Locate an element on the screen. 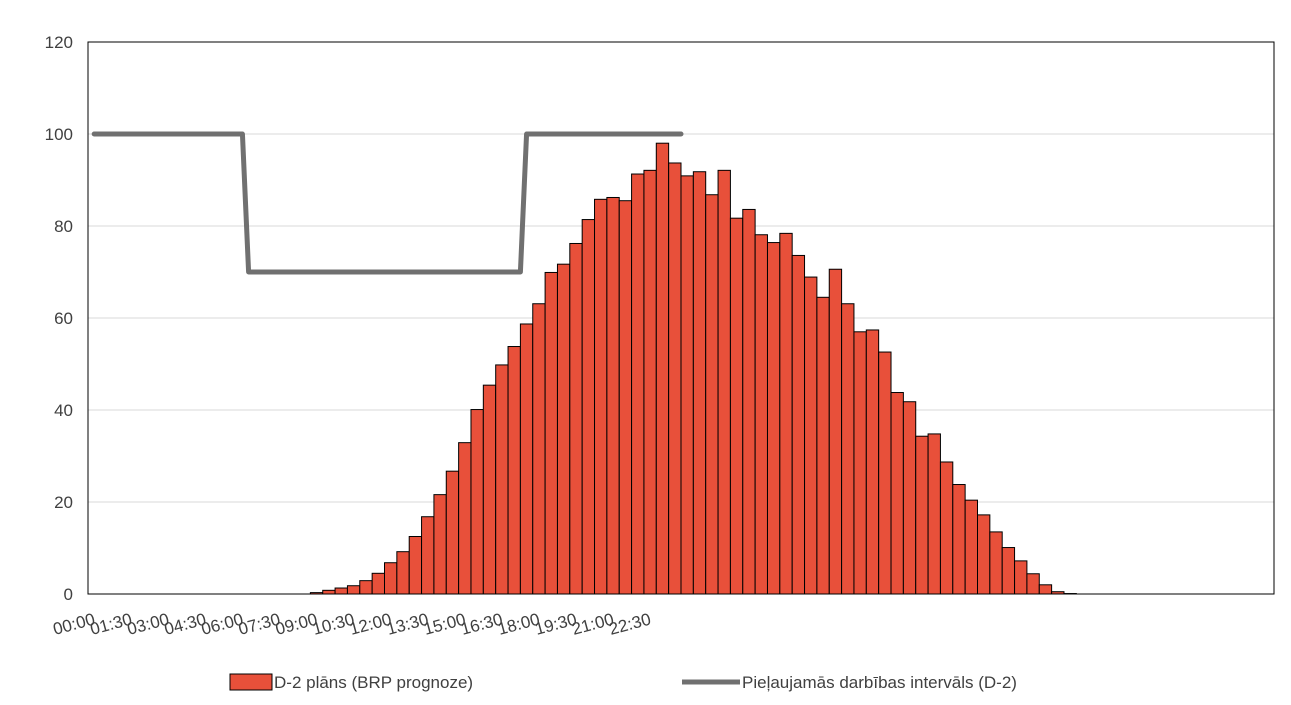  y-tick-label: 120 is located at coordinates (59, 42).